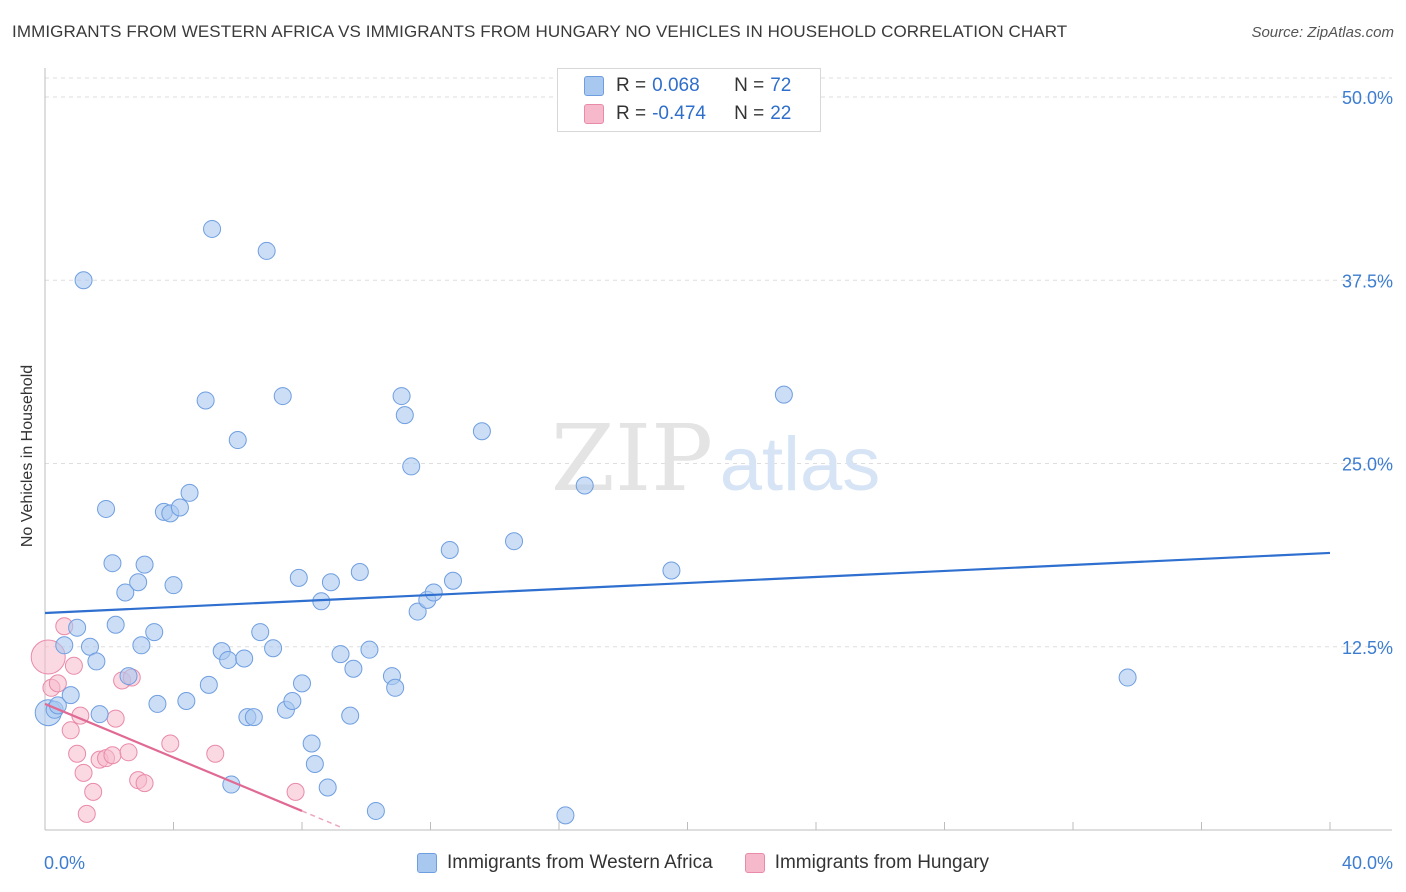 The image size is (1406, 892). What do you see at coordinates (1367, 281) in the screenshot?
I see `y-tick-label: 37.5%` at bounding box center [1367, 281].